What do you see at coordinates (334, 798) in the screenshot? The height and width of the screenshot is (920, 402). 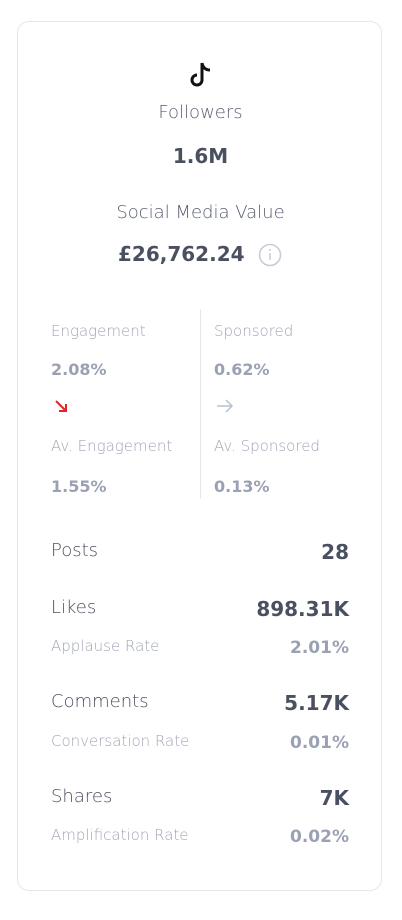 I see `stat-value: 7K` at bounding box center [334, 798].